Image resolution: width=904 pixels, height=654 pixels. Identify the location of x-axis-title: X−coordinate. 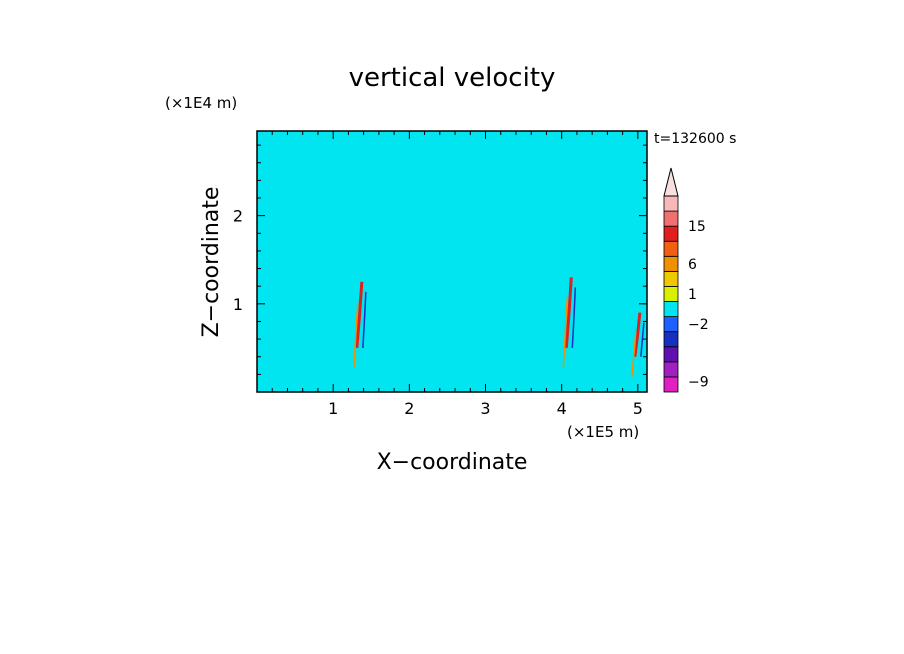
(452, 462).